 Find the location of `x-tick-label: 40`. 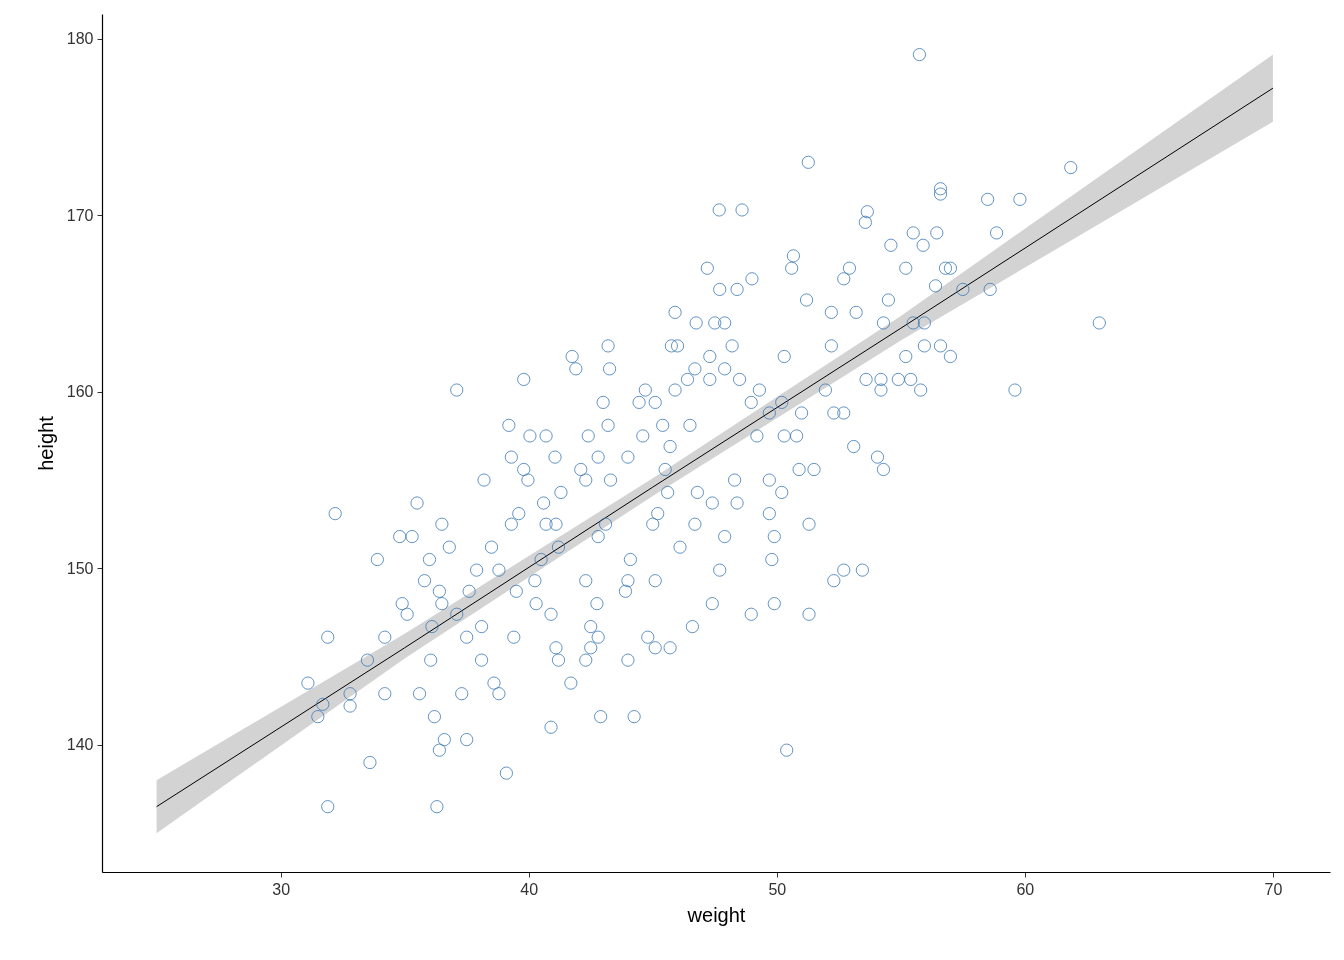

x-tick-label: 40 is located at coordinates (529, 889).